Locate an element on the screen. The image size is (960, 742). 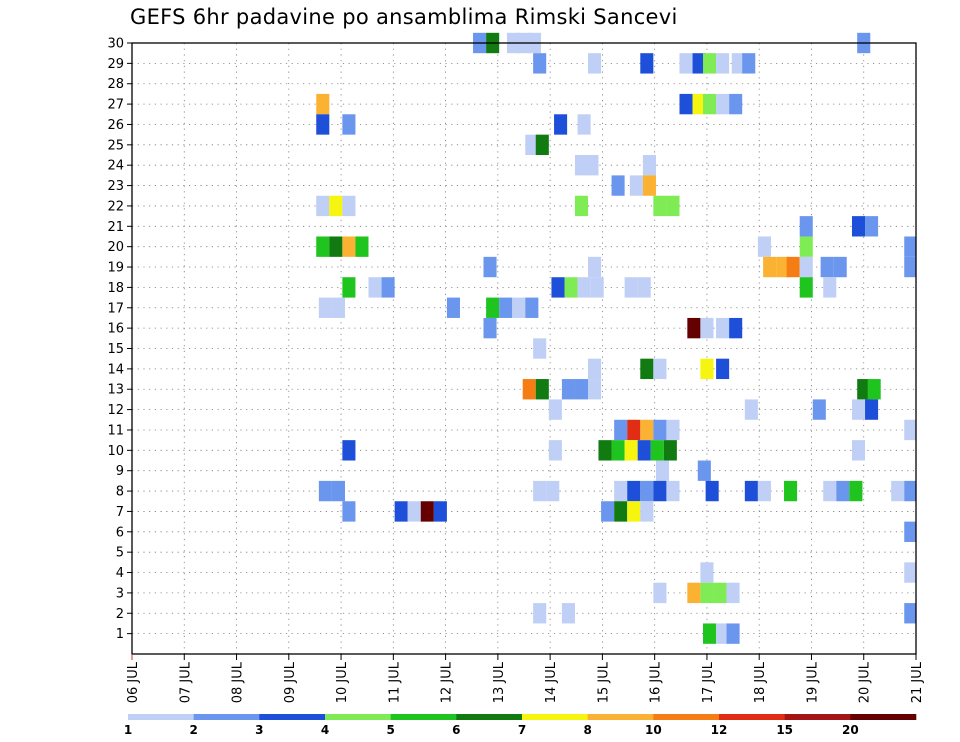
x-tick-label: 12 JUL is located at coordinates (447, 682).